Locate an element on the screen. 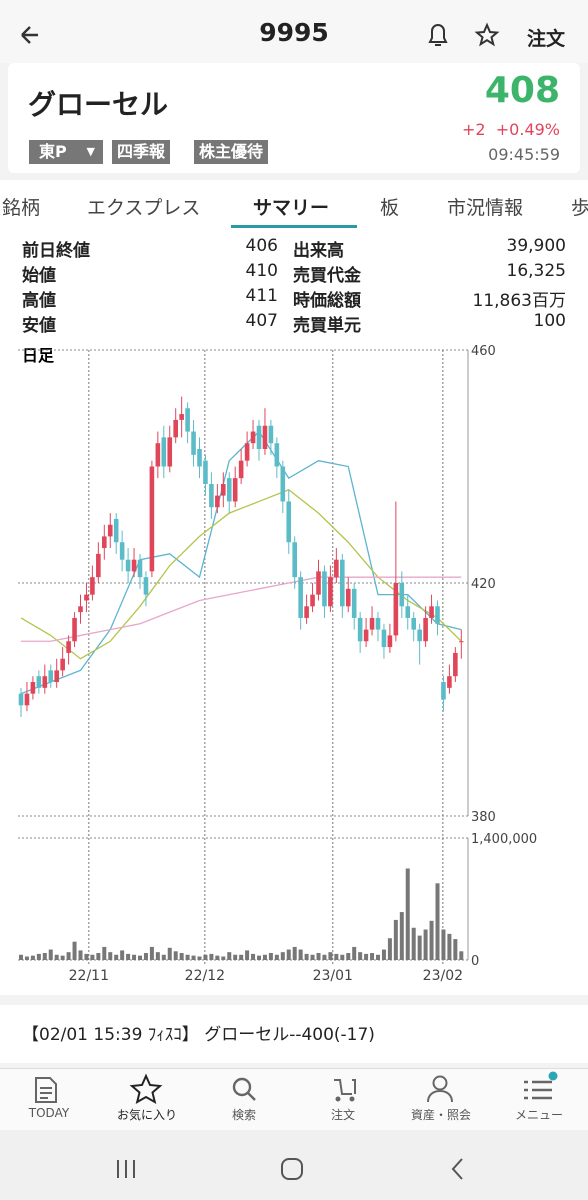 The width and height of the screenshot is (588, 1200). price: 408 is located at coordinates (522, 90).